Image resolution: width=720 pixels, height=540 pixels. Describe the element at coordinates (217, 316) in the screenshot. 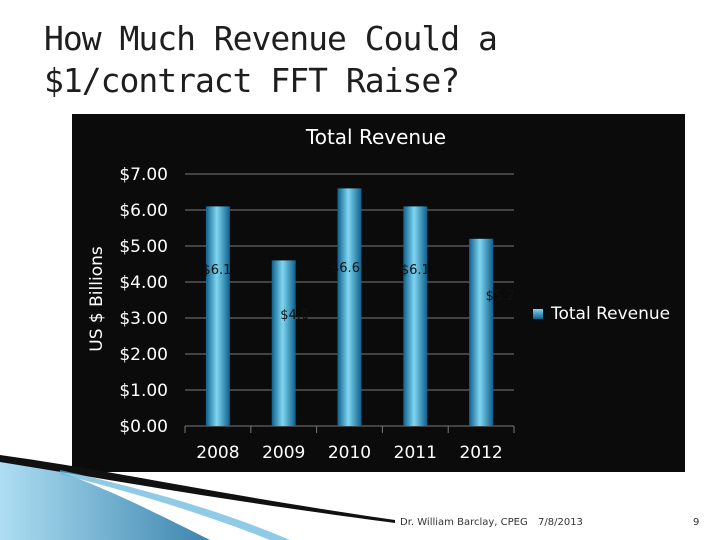

I see `bar-2008` at that location.